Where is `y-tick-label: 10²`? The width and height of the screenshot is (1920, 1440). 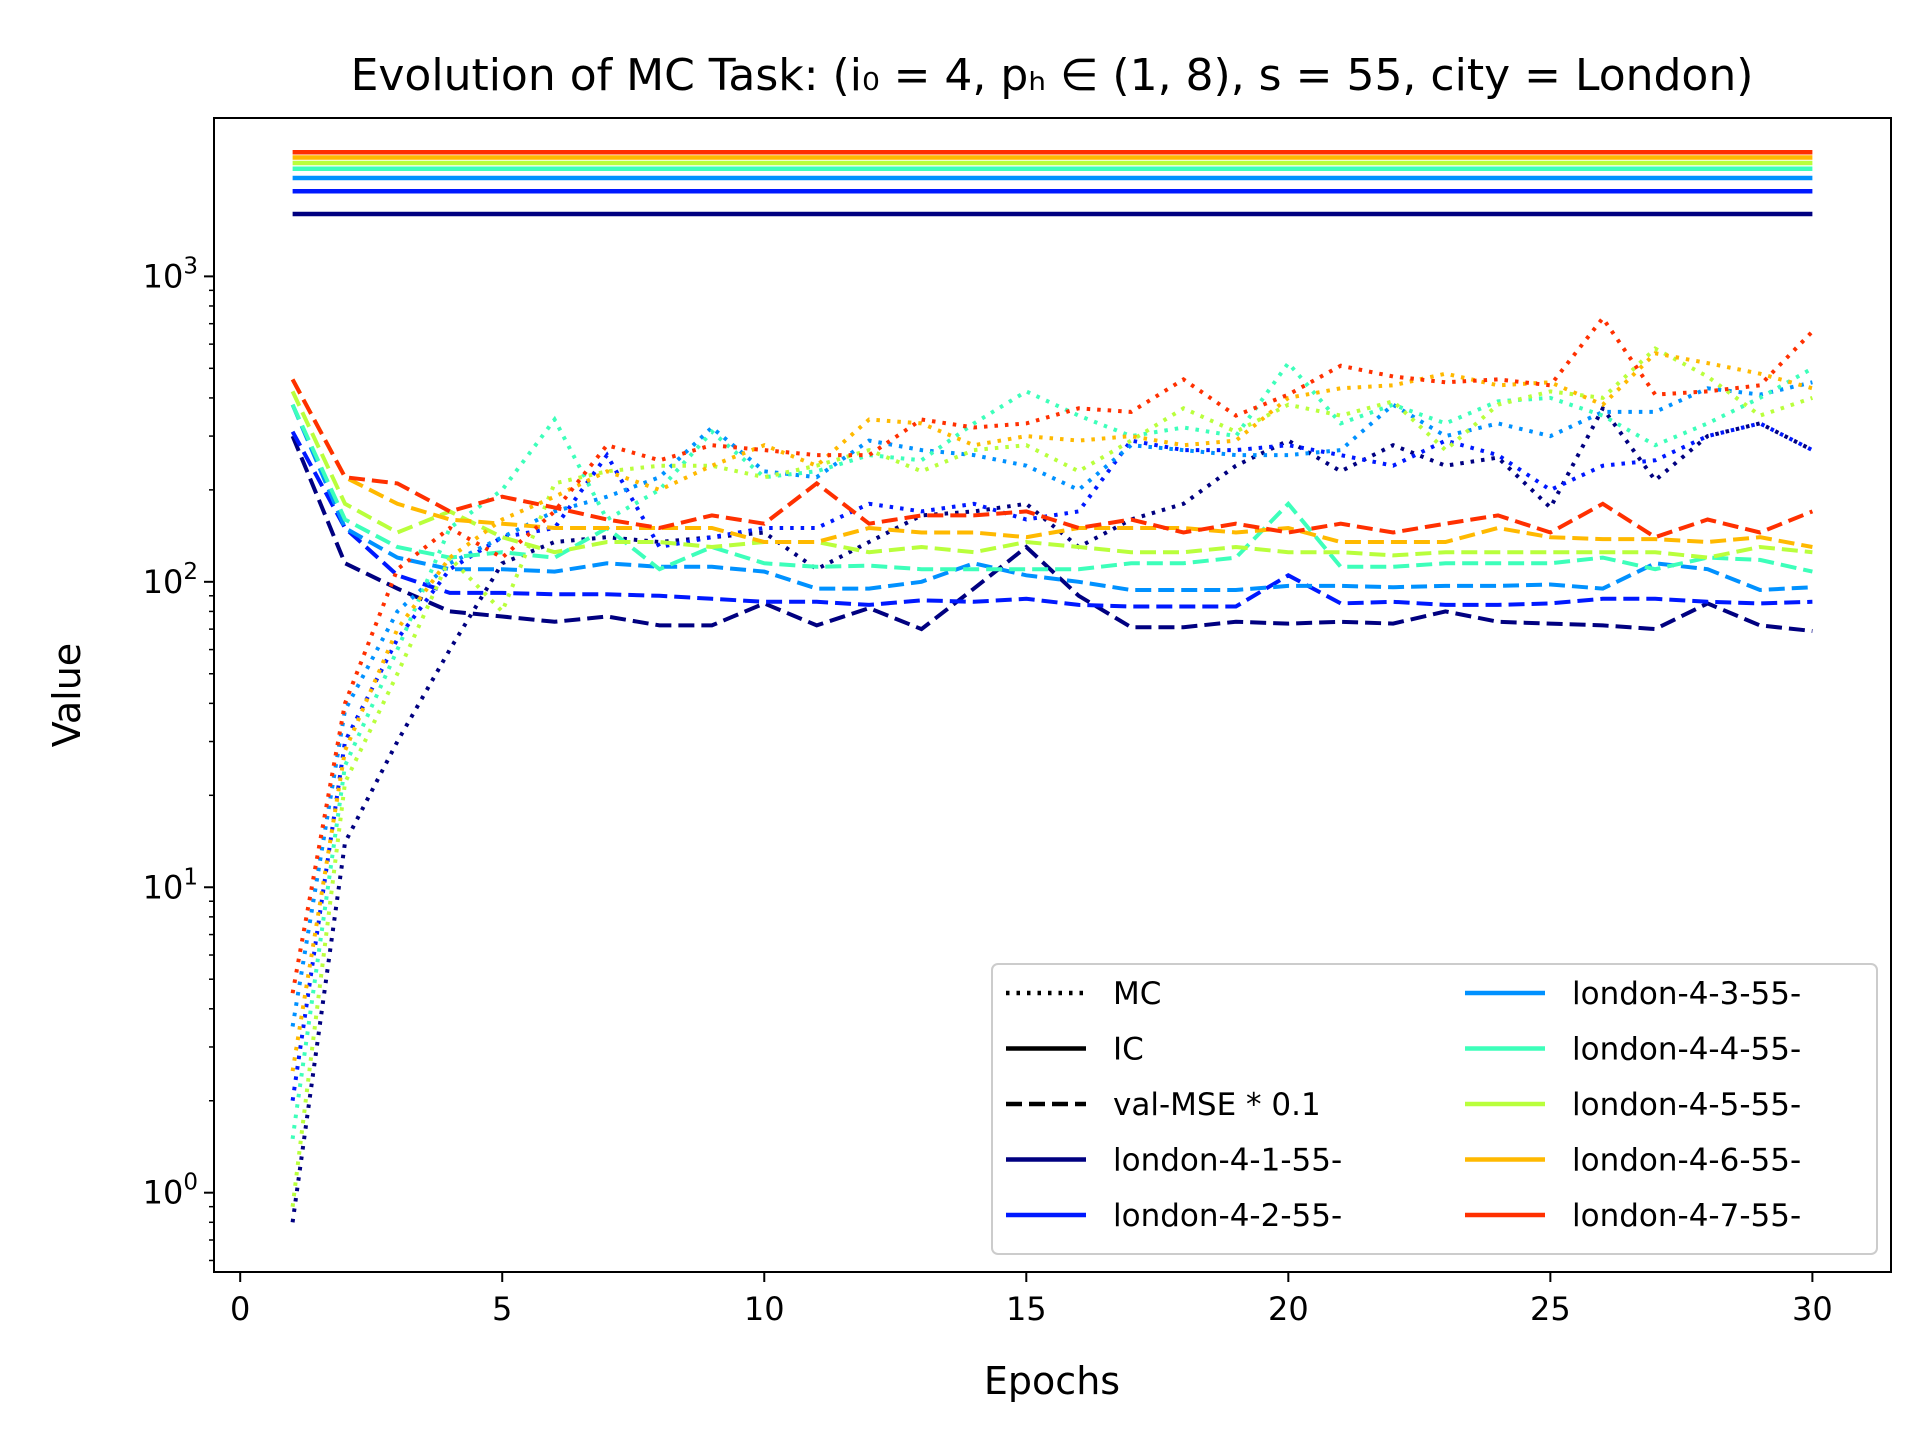 y-tick-label: 10² is located at coordinates (170, 580).